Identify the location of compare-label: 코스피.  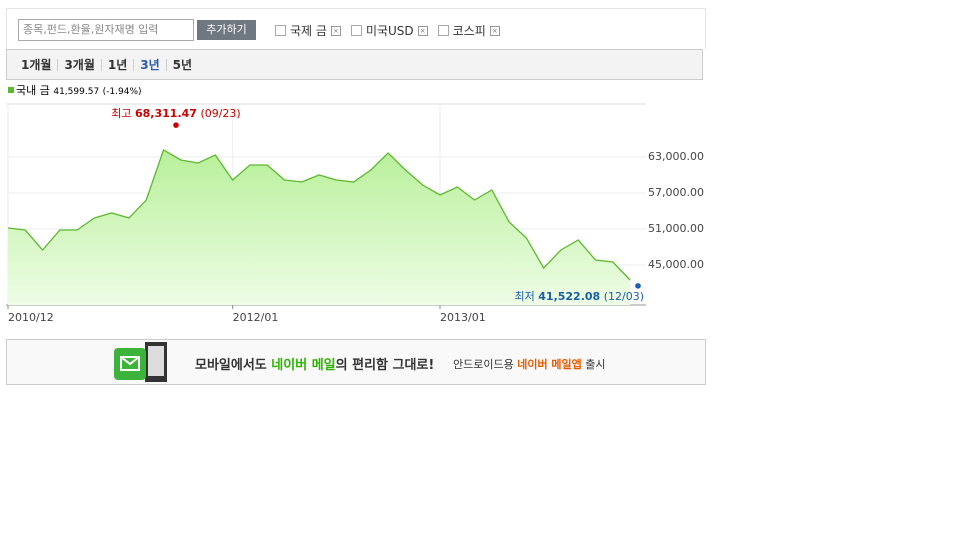
(469, 31).